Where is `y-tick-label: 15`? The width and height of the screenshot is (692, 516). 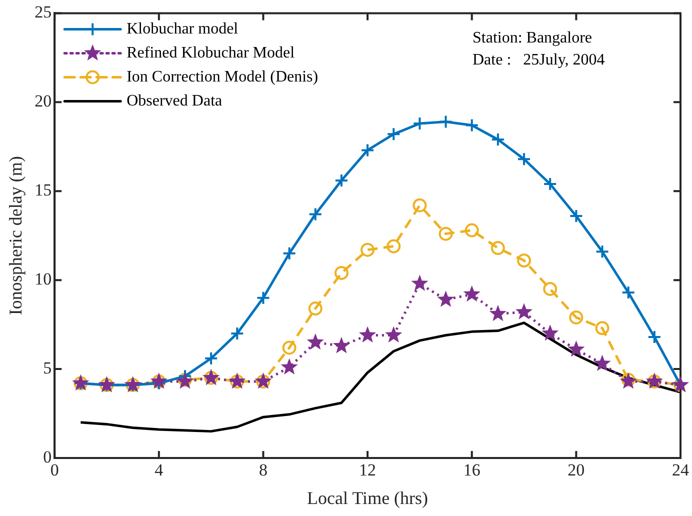 y-tick-label: 15 is located at coordinates (43, 190).